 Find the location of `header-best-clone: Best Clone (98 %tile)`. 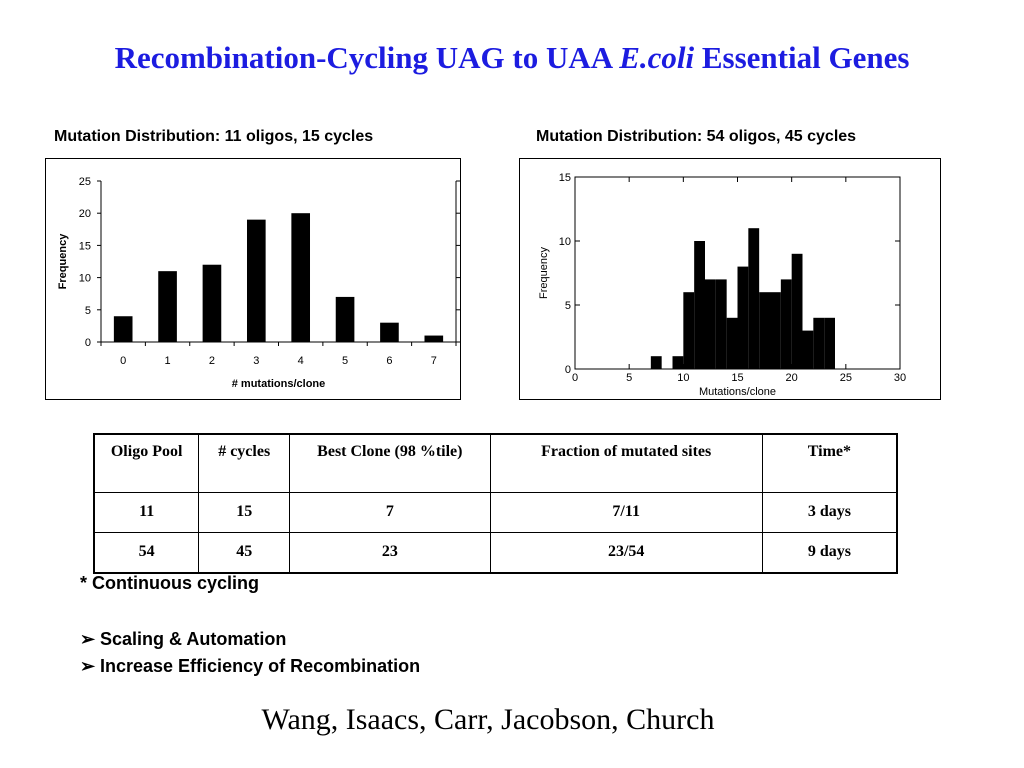

header-best-clone: Best Clone (98 %tile) is located at coordinates (390, 463).